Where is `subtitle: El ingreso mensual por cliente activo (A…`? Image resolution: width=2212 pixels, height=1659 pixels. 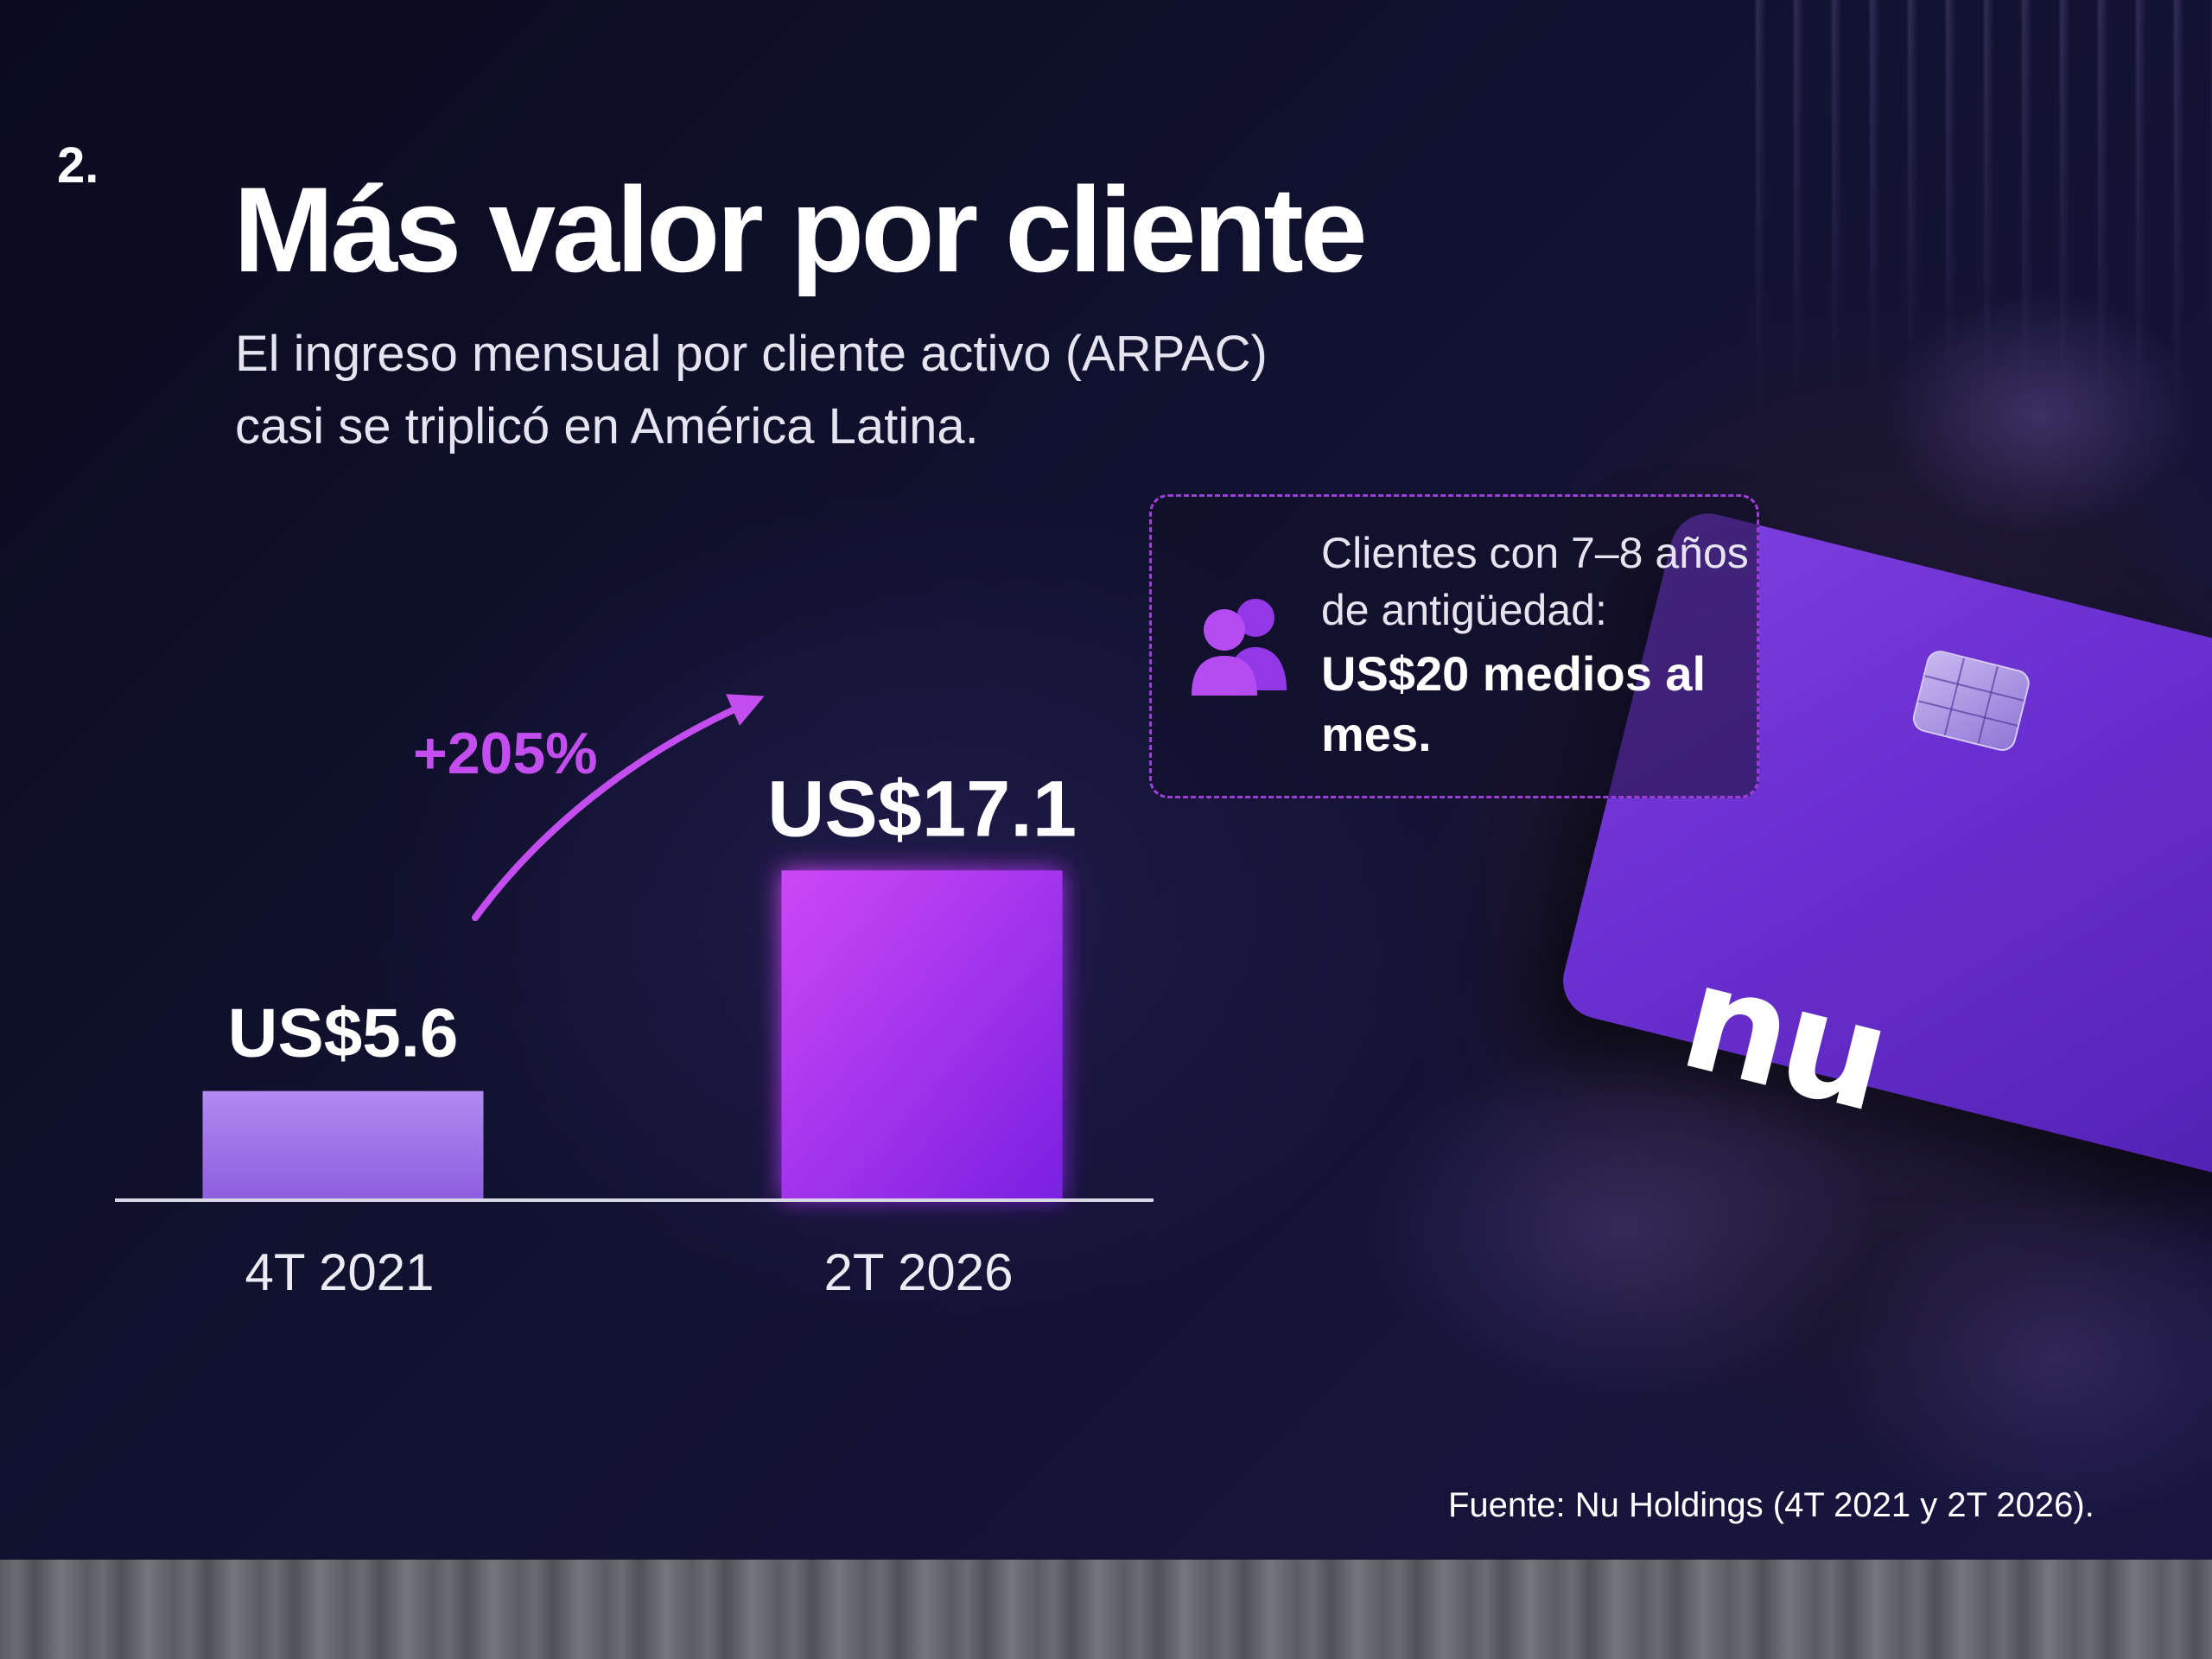
subtitle: El ingreso mensual por cliente activo (A… is located at coordinates (840, 390).